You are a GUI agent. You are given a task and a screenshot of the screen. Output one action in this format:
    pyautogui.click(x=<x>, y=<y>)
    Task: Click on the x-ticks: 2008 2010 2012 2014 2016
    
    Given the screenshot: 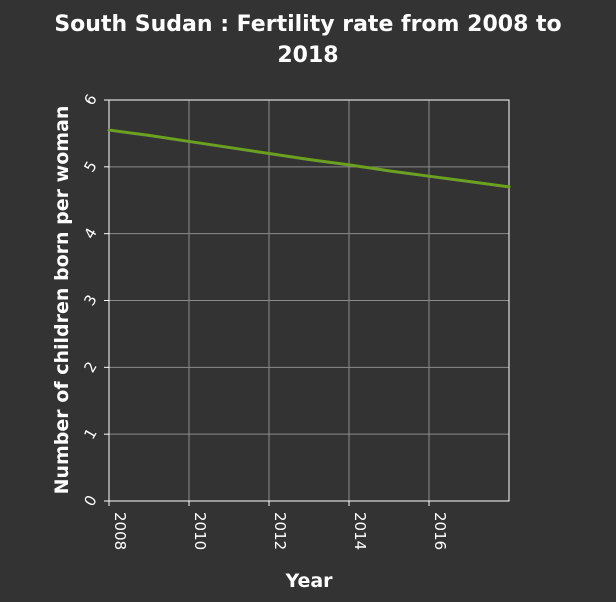 What is the action you would take?
    pyautogui.click(x=278, y=525)
    